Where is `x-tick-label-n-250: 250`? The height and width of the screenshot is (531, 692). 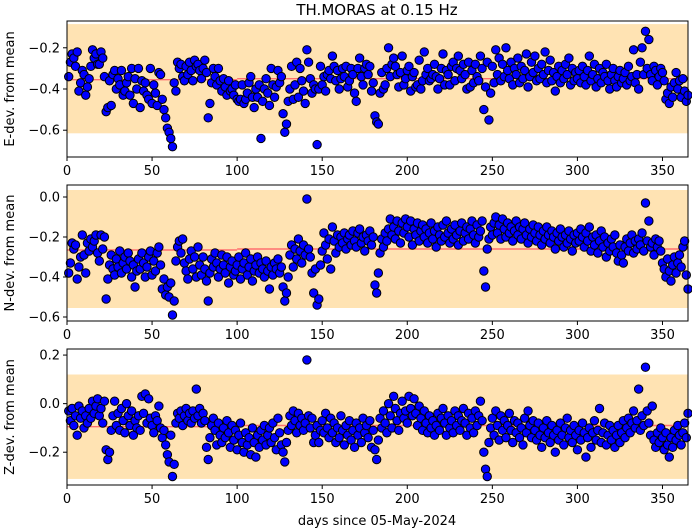 x-tick-label-n-250: 250 is located at coordinates (492, 335).